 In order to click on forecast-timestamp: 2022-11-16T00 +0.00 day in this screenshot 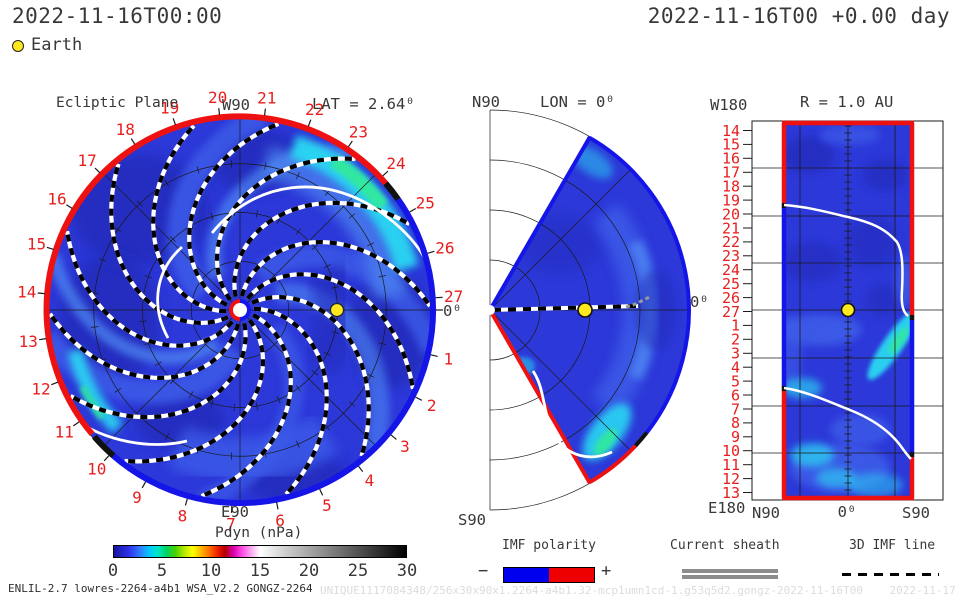, I will do `click(798, 16)`.